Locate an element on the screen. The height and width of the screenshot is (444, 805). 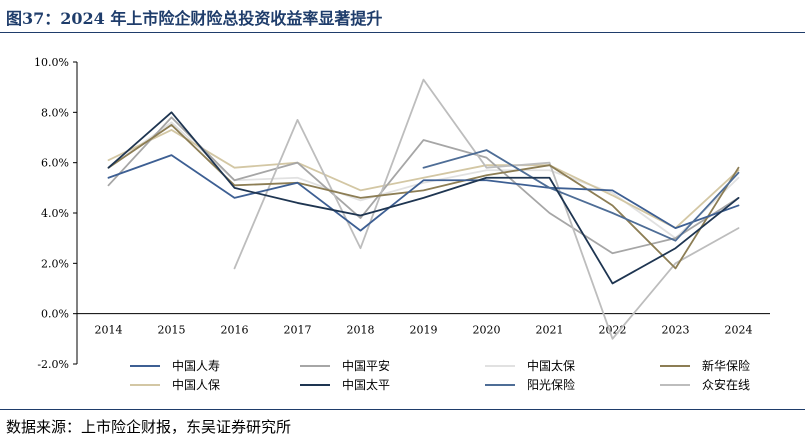
x-tick-label: 2015 is located at coordinates (172, 330).